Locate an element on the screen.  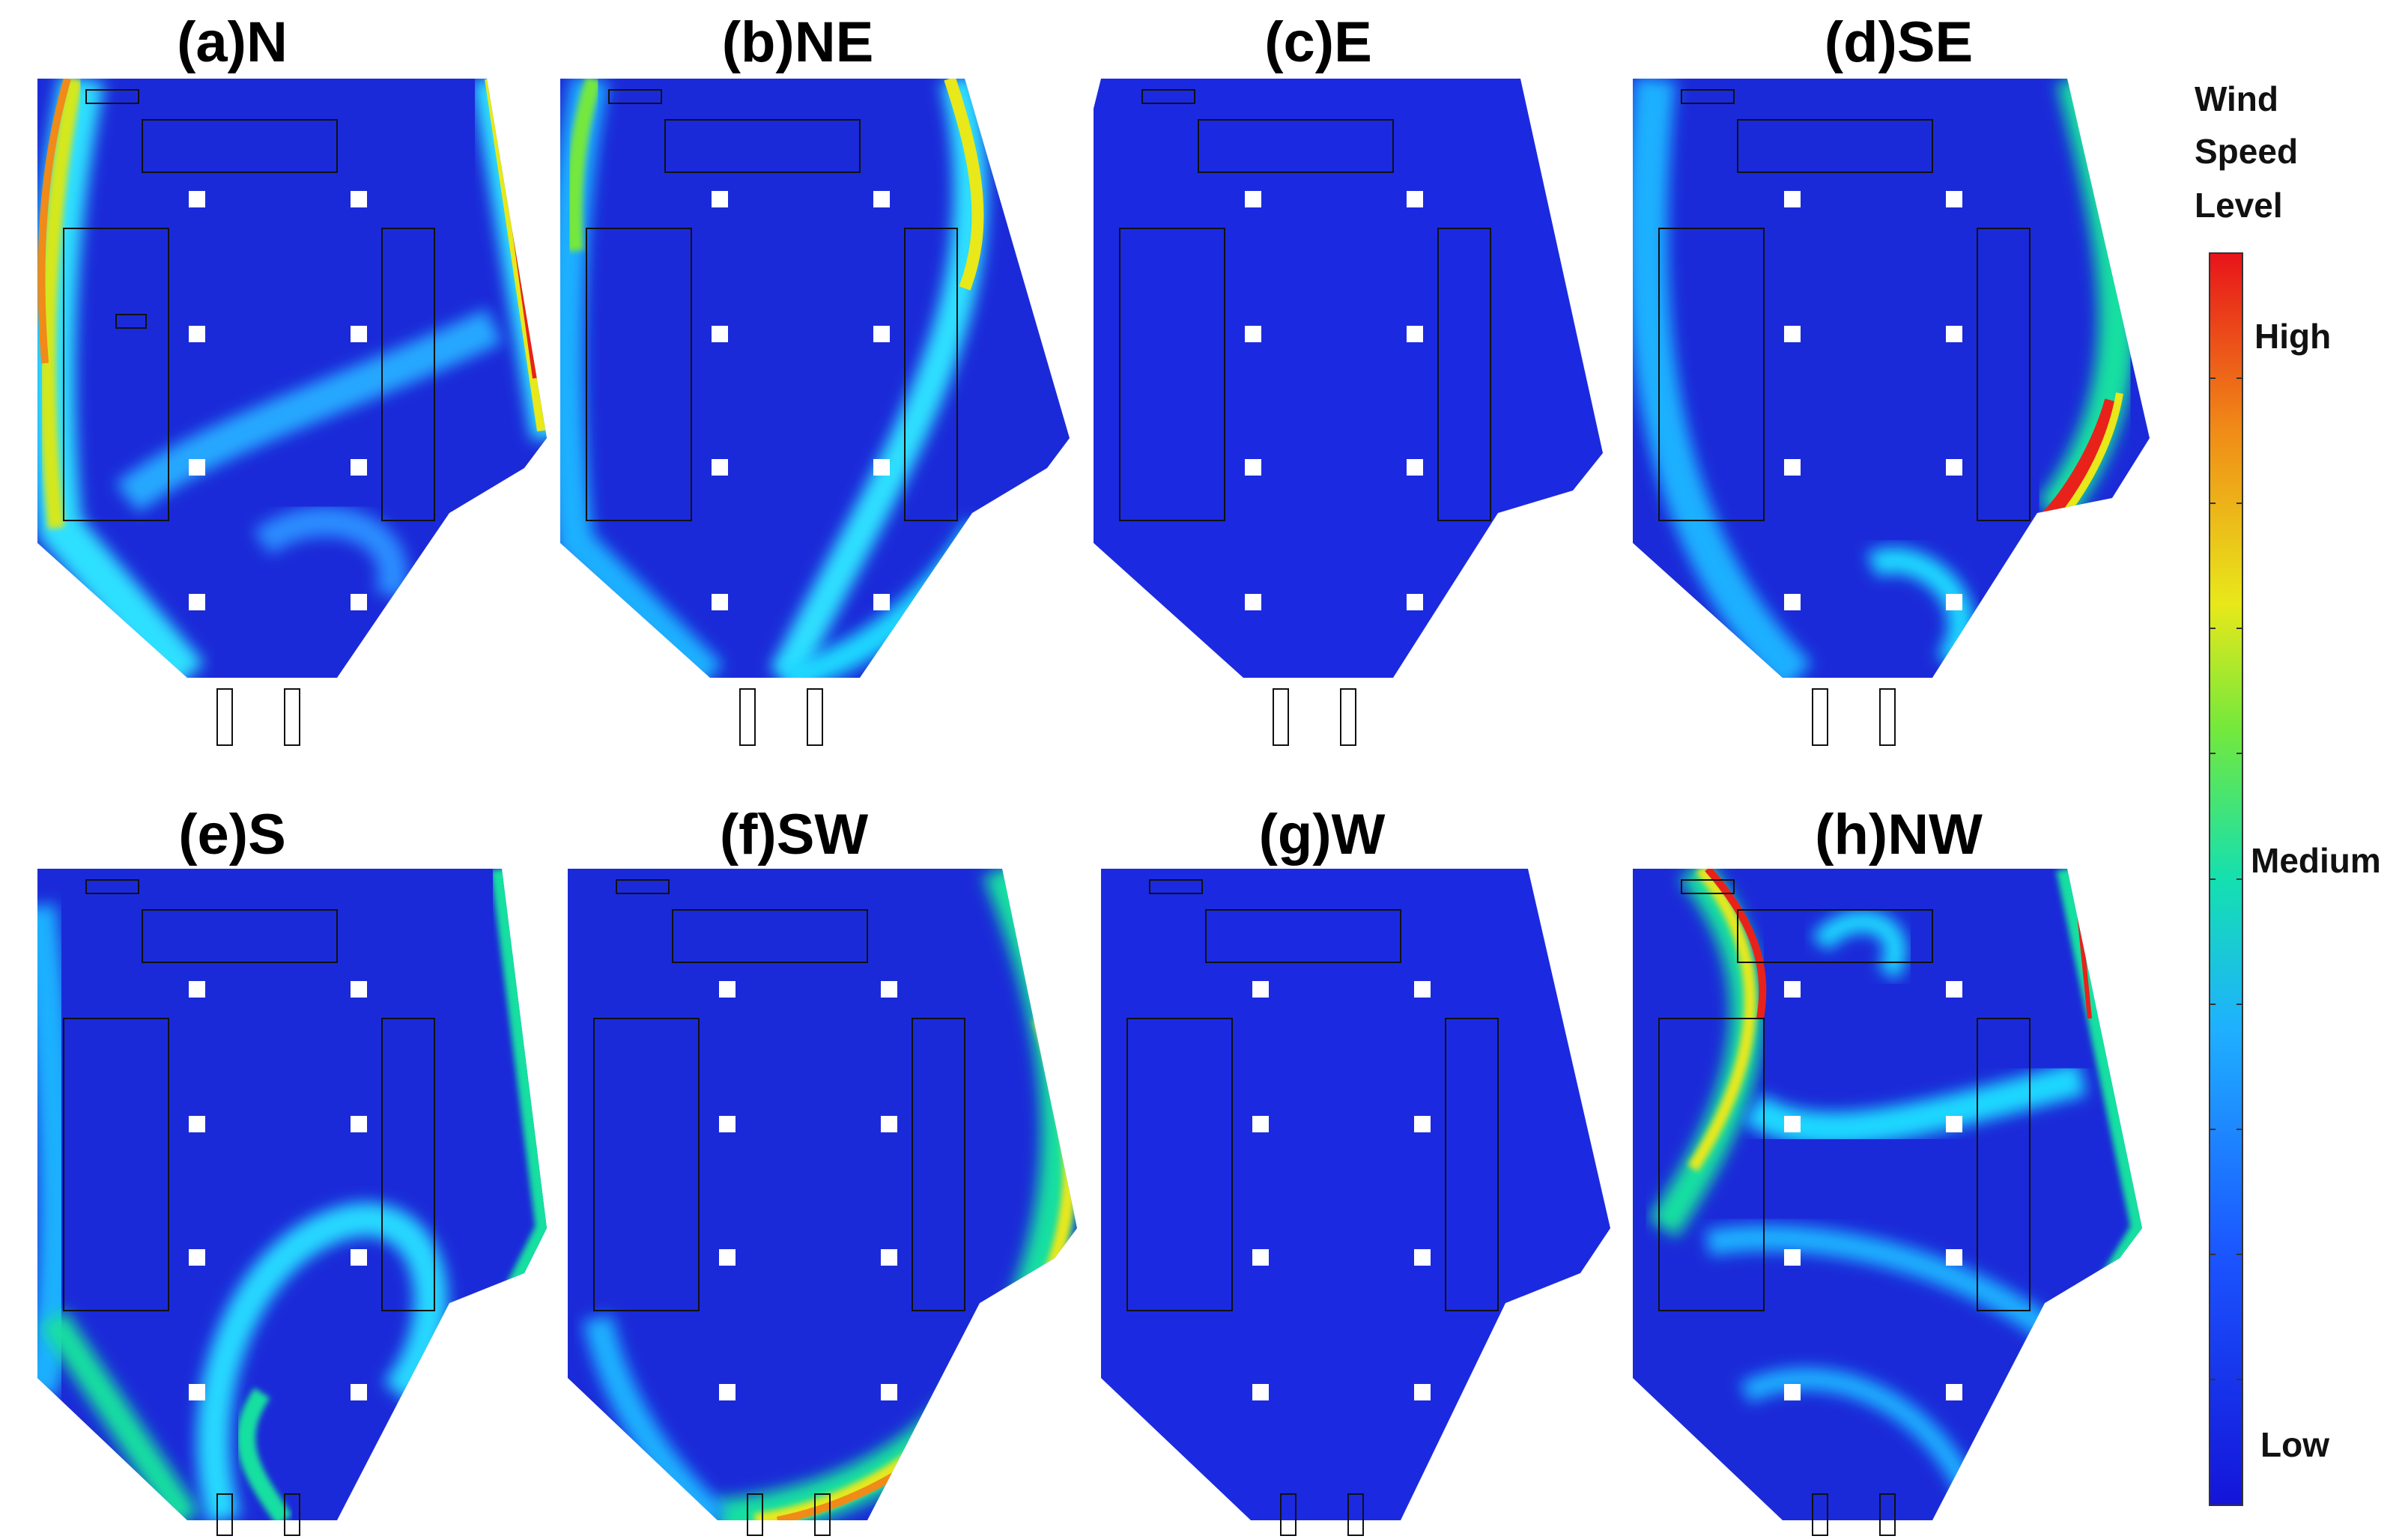
panel-title-g: (g)W is located at coordinates (1322, 834).